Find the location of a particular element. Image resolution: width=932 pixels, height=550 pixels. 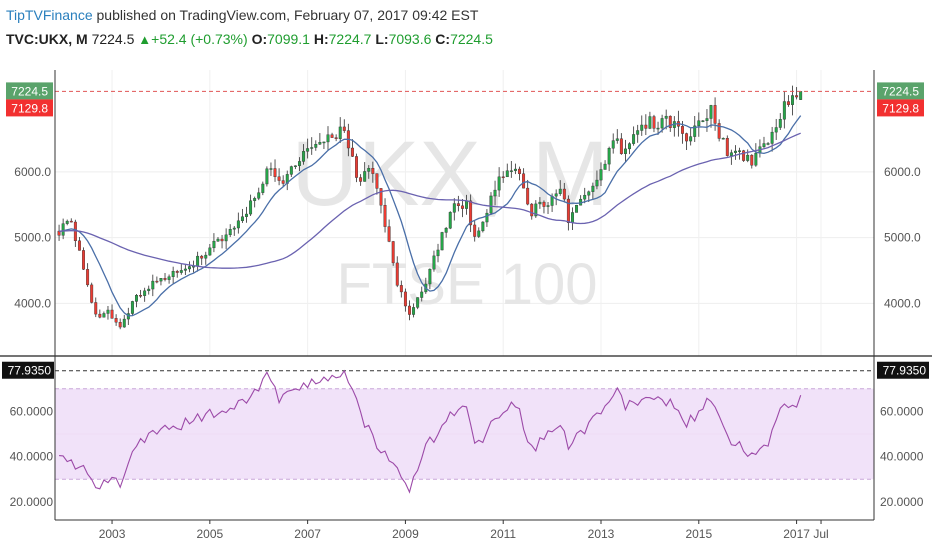

x-tick-label: 2005 is located at coordinates (209, 534).